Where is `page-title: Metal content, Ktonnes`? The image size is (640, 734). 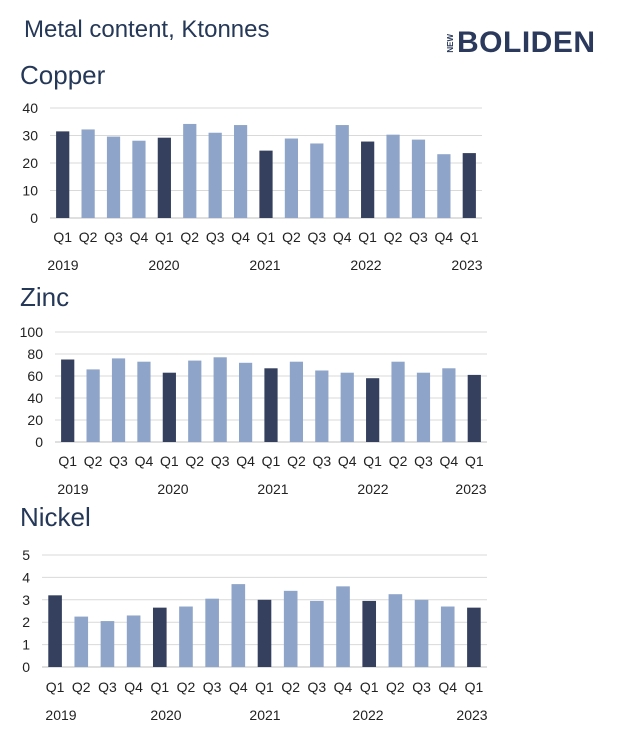
page-title: Metal content, Ktonnes is located at coordinates (147, 29).